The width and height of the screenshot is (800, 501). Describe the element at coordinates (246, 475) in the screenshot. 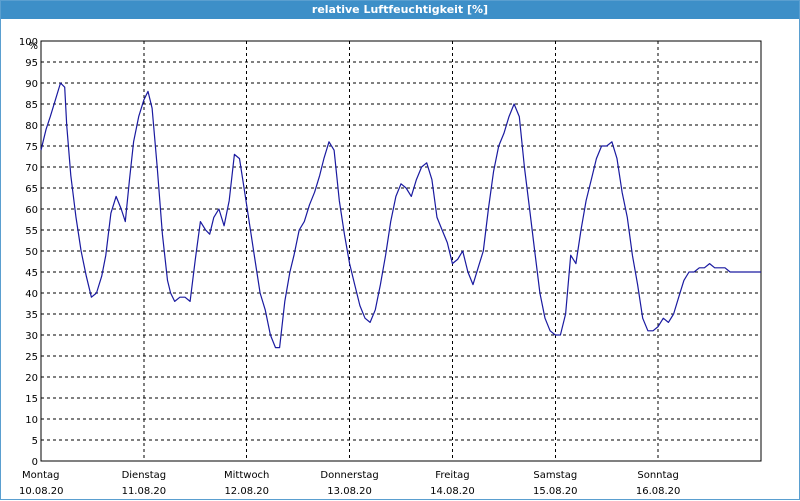

I see `x-tick-day: Mittwoch` at that location.